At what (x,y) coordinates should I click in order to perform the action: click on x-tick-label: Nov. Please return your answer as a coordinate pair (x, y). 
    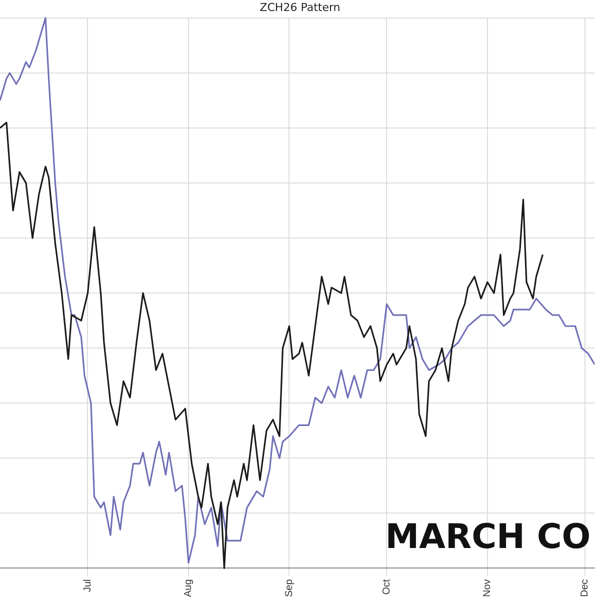
    Looking at the image, I should click on (488, 588).